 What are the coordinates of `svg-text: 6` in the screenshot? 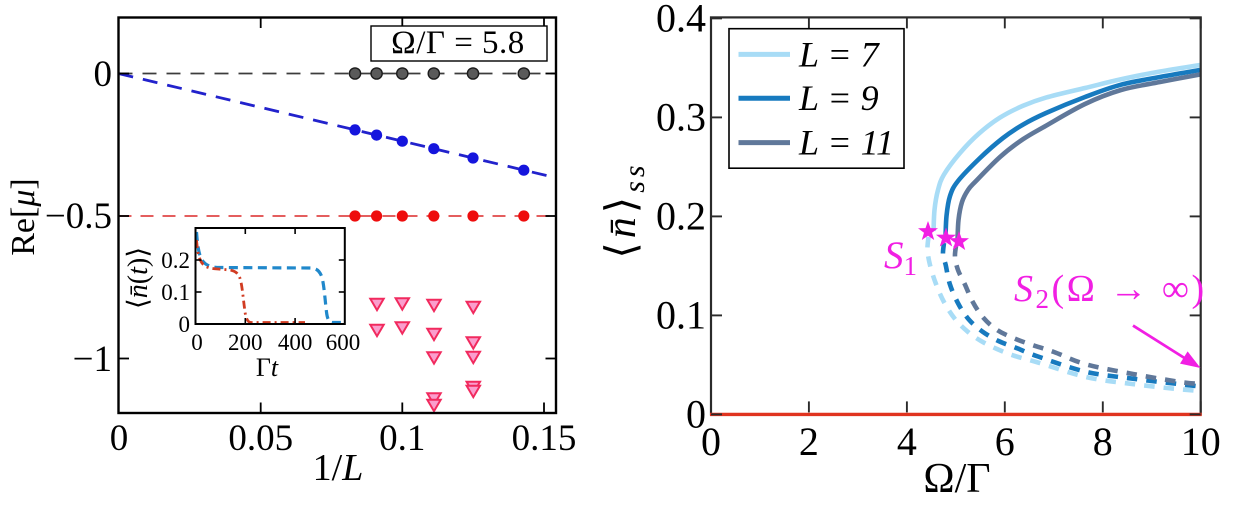 It's located at (1005, 441).